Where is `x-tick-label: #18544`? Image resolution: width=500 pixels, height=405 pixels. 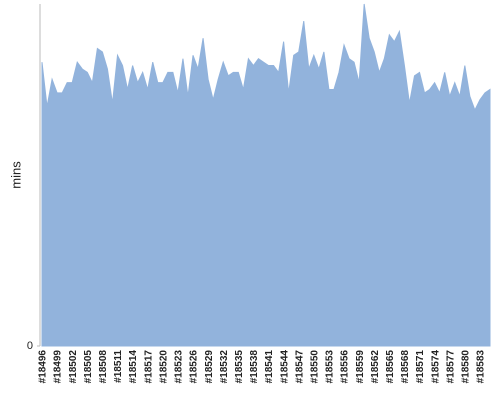 x-tick-label: #18544 is located at coordinates (284, 367).